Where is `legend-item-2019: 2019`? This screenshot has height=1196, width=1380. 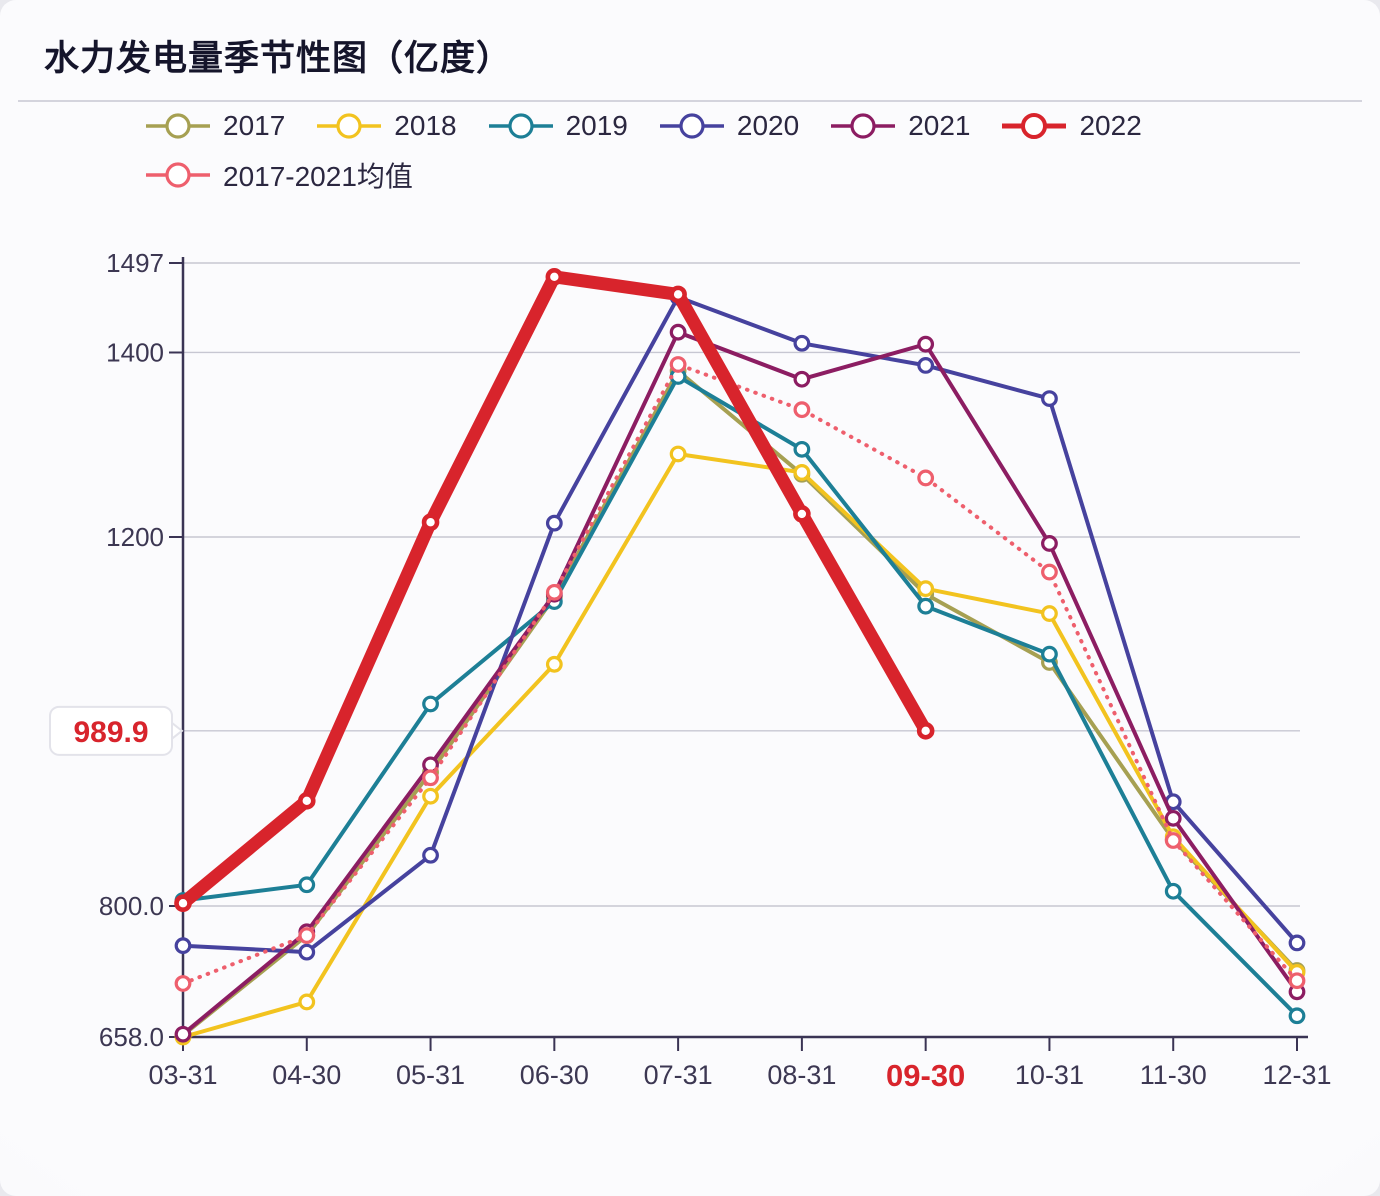
legend-item-2019: 2019 is located at coordinates (558, 126).